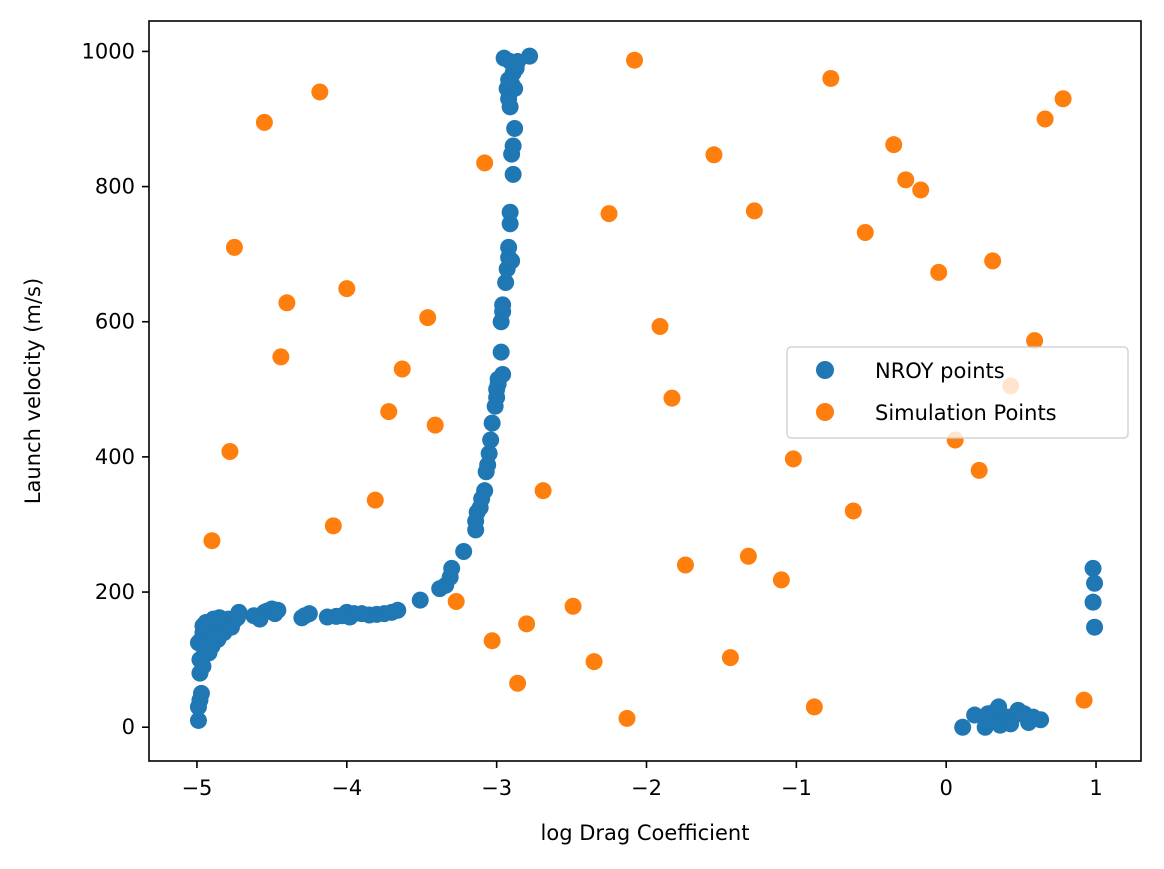 This screenshot has width=1164, height=869. I want to click on y-axis: 0 200 400 600 800 1000, so click(115, 389).